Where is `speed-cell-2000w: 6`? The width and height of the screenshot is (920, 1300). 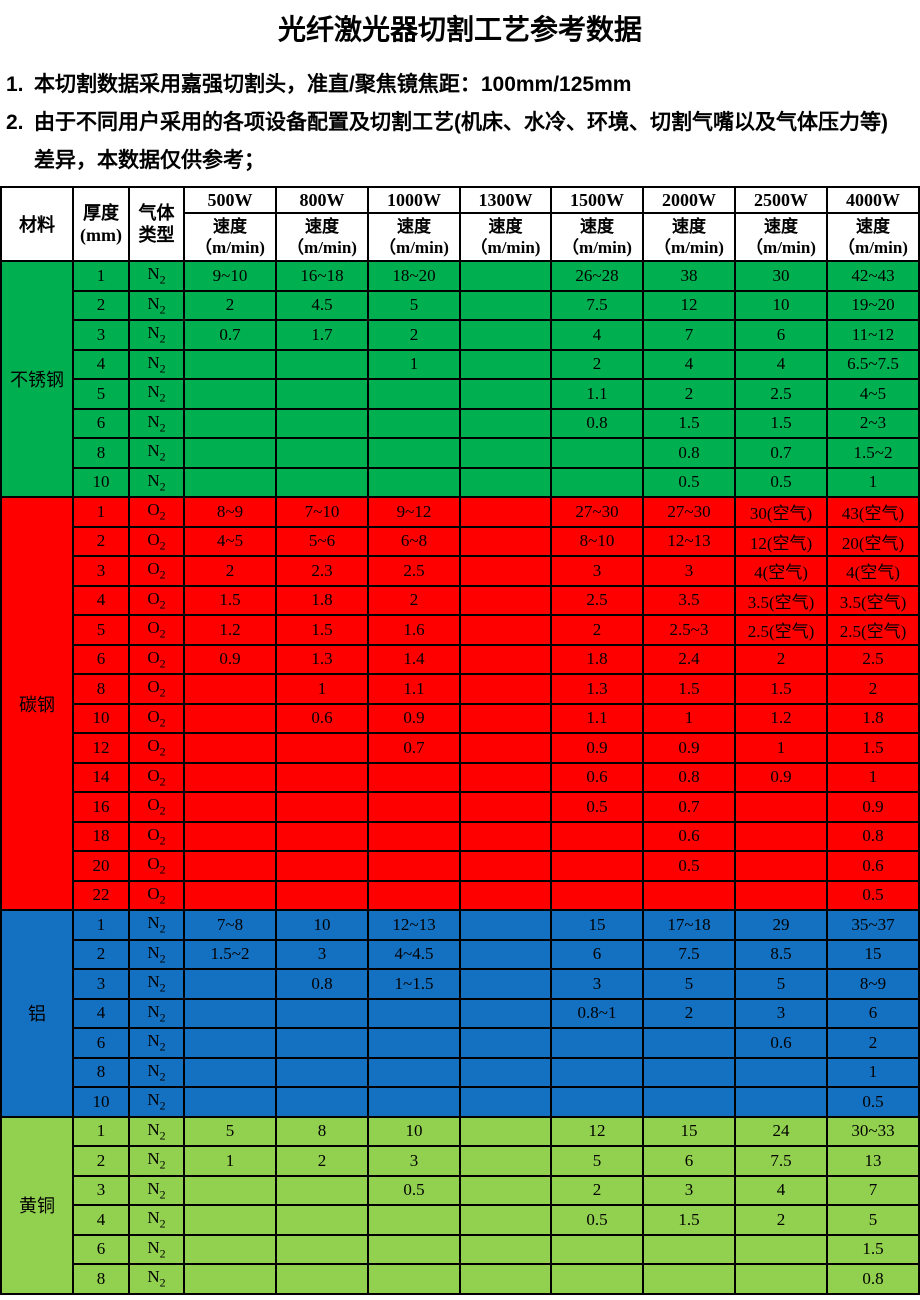
speed-cell-2000w: 6 is located at coordinates (689, 1161).